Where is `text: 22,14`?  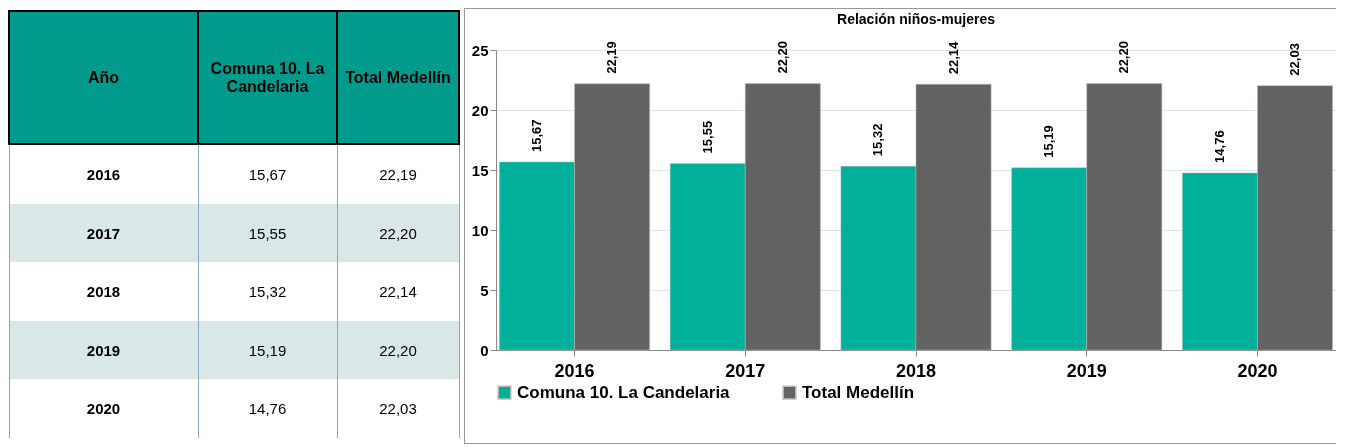
text: 22,14 is located at coordinates (398, 292).